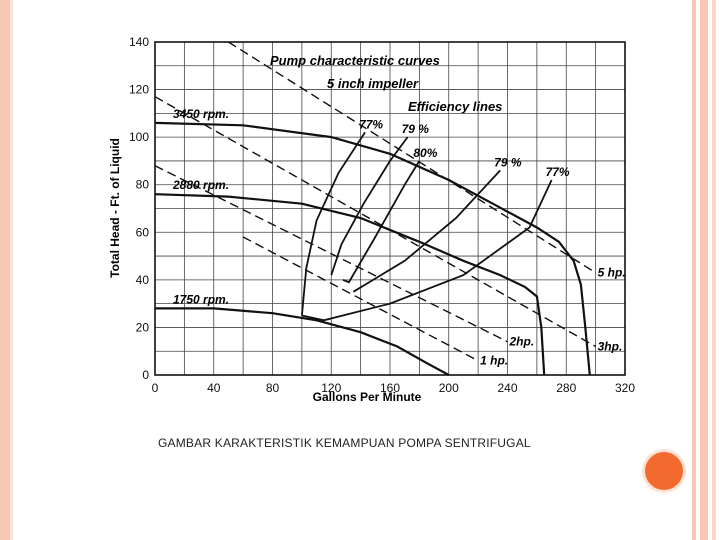  I want to click on y-tick-label: 60, so click(143, 232).